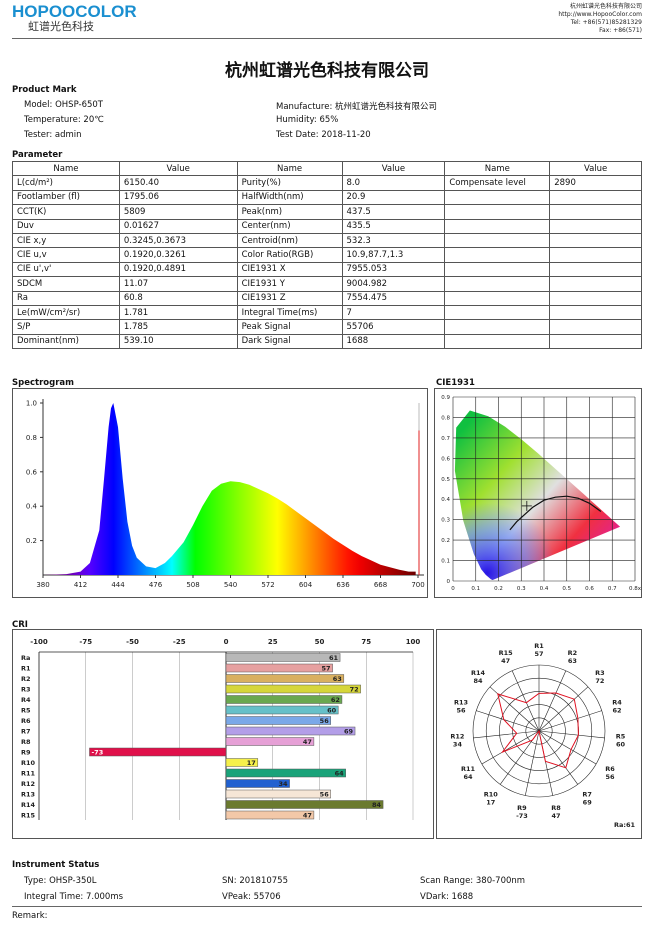  What do you see at coordinates (178, 226) in the screenshot?
I see `param-value-cell: 0.01627` at bounding box center [178, 226].